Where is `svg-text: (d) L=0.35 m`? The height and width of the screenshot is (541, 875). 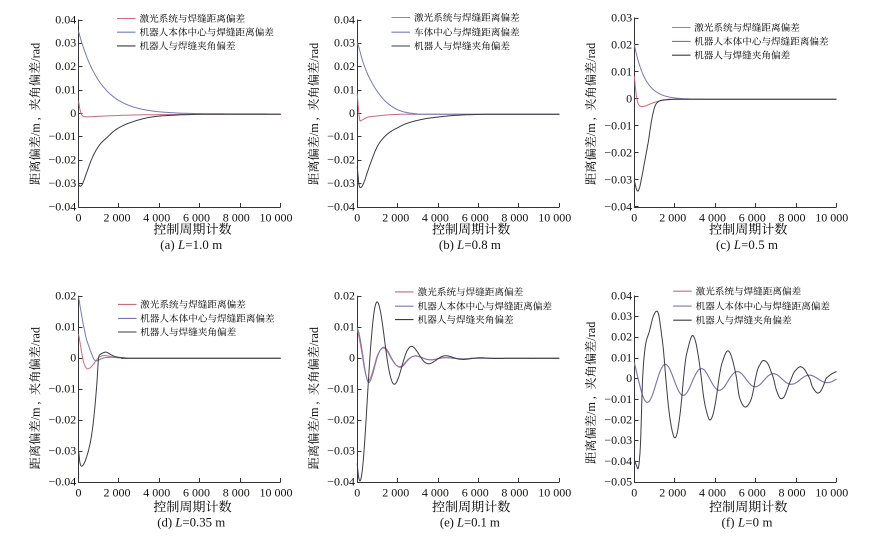 svg-text: (d) L=0.35 m is located at coordinates (191, 522).